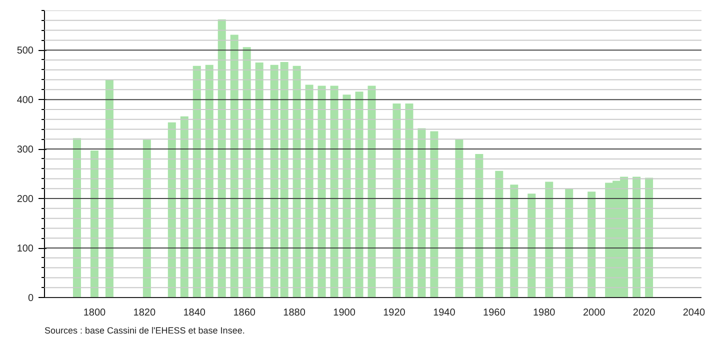 This screenshot has height=340, width=710. Describe the element at coordinates (144, 331) in the screenshot. I see `source-note: Sources : base Cassini de l'EHESS et base Insee.` at that location.